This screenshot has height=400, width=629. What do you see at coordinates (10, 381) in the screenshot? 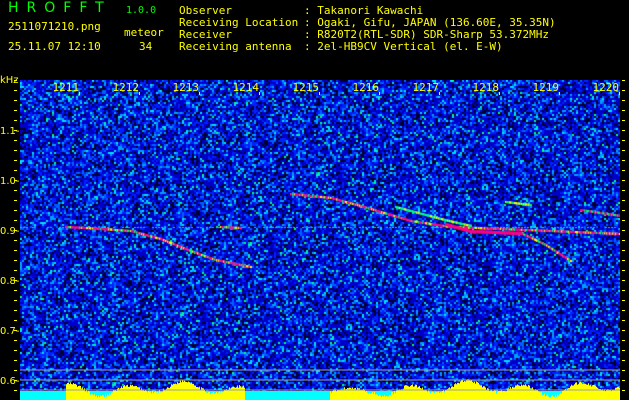
I see `y-tick-label: 0.6-` at bounding box center [10, 381].